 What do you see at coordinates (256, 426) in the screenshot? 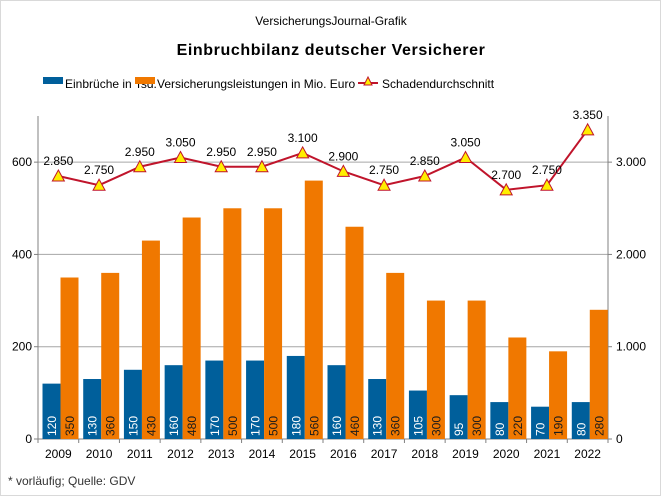
I see `bar-value-label: 170` at bounding box center [256, 426].